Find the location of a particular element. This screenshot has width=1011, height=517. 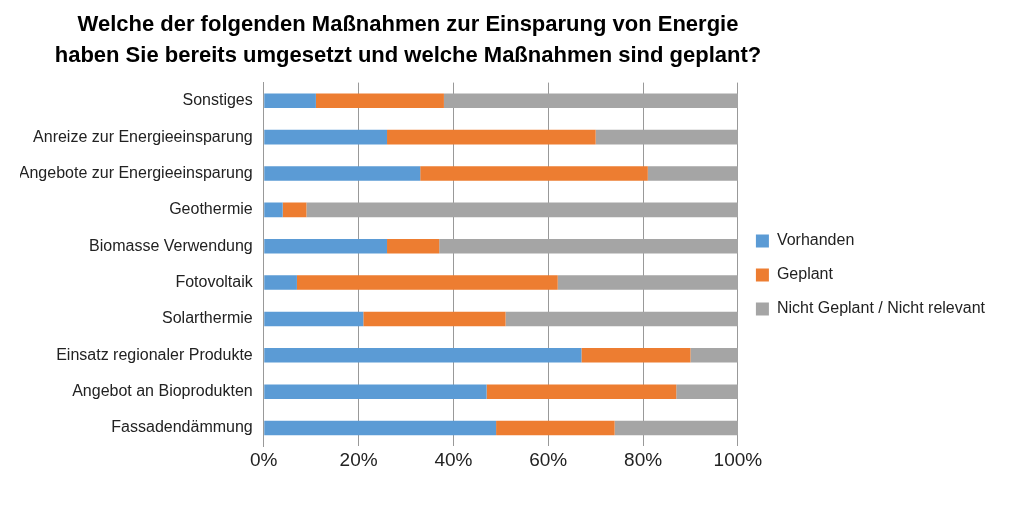

x-tick-label: 100% is located at coordinates (738, 459).